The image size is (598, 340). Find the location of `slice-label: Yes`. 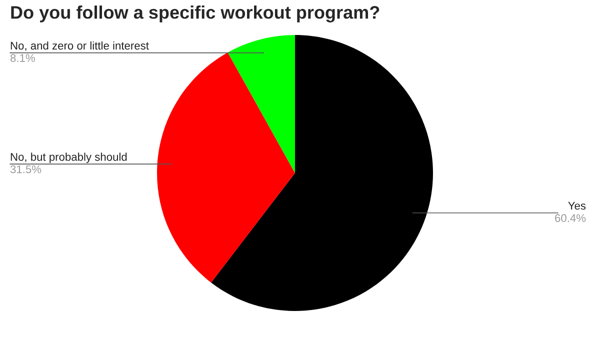

slice-label: Yes is located at coordinates (577, 206).